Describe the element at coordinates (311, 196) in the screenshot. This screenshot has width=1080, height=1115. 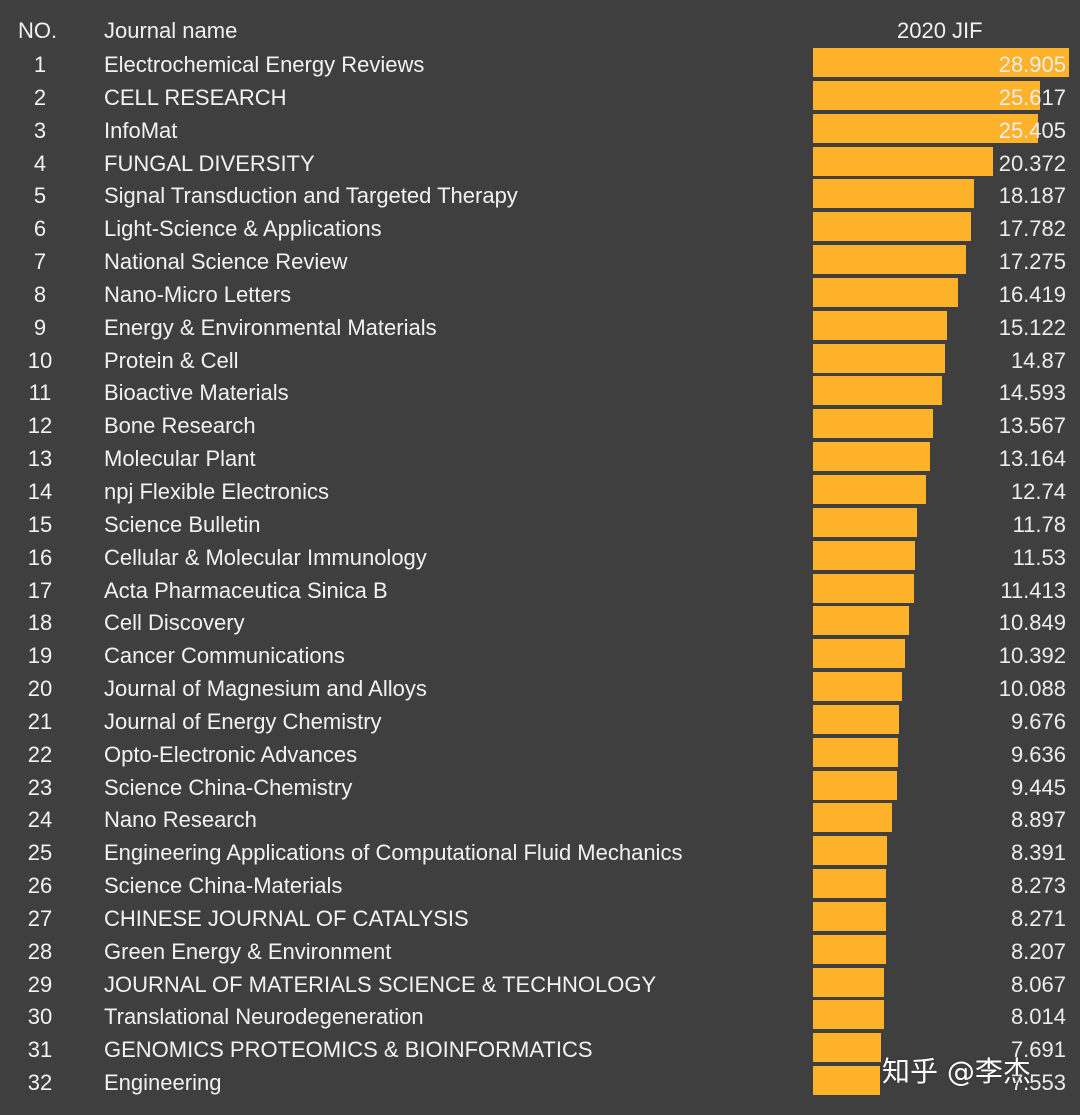
I see `journal-name: Signal Transduction and Targeted Therapy` at that location.